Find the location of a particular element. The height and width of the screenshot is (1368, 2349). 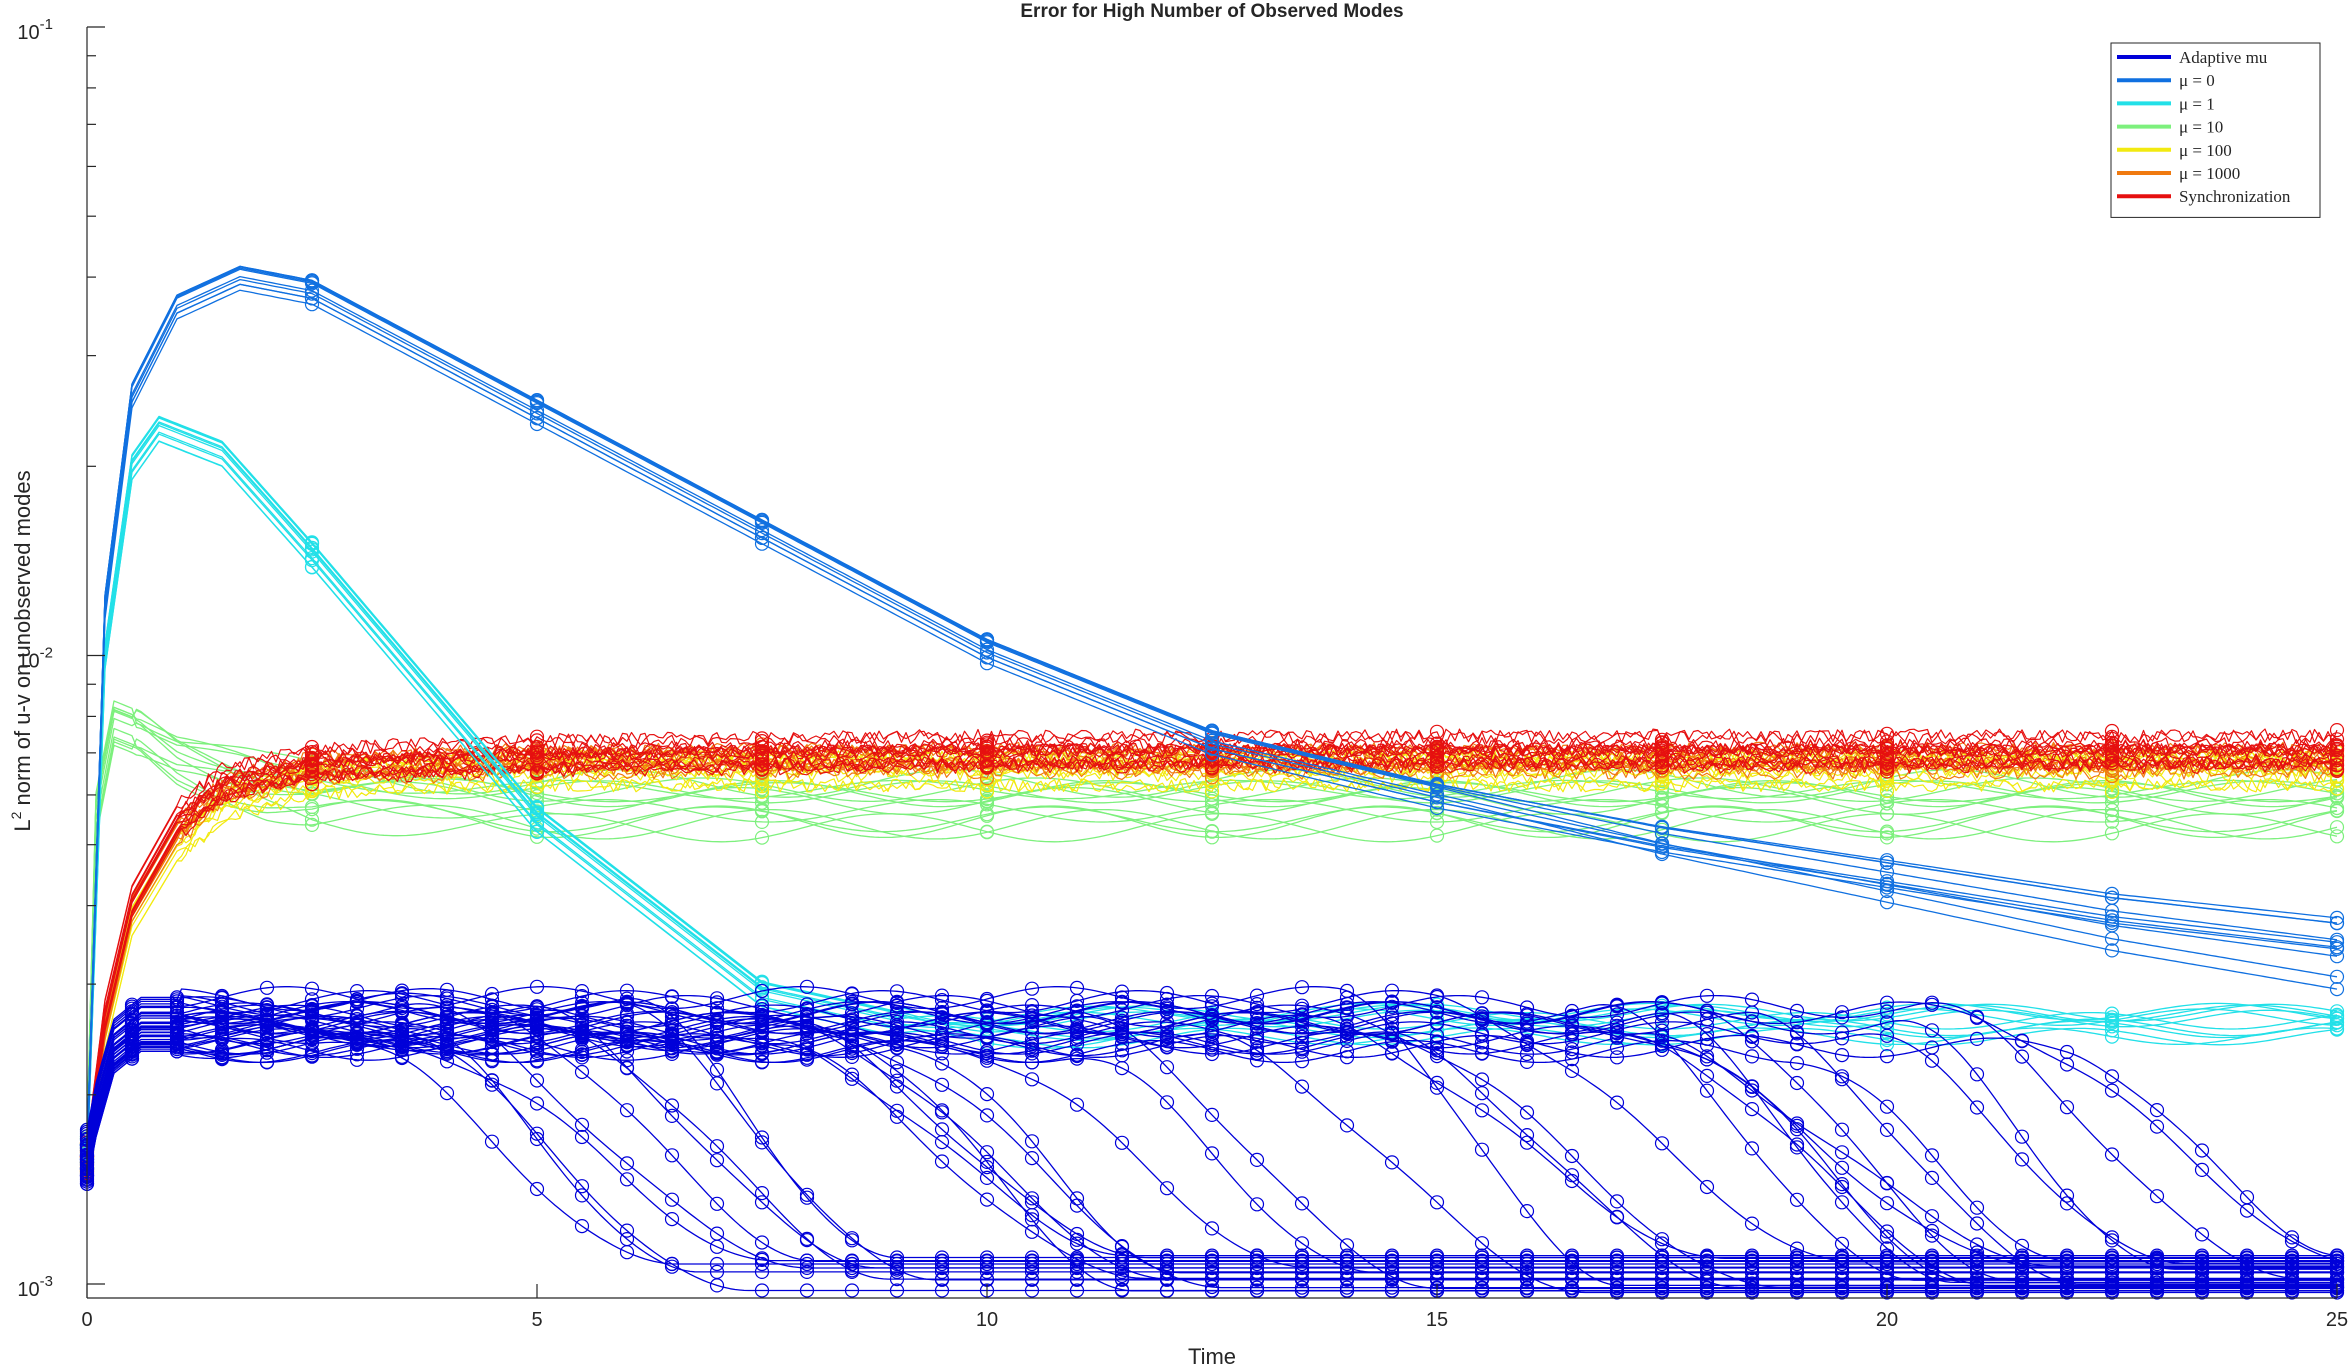

x-tick-label: 15 is located at coordinates (1437, 1320).